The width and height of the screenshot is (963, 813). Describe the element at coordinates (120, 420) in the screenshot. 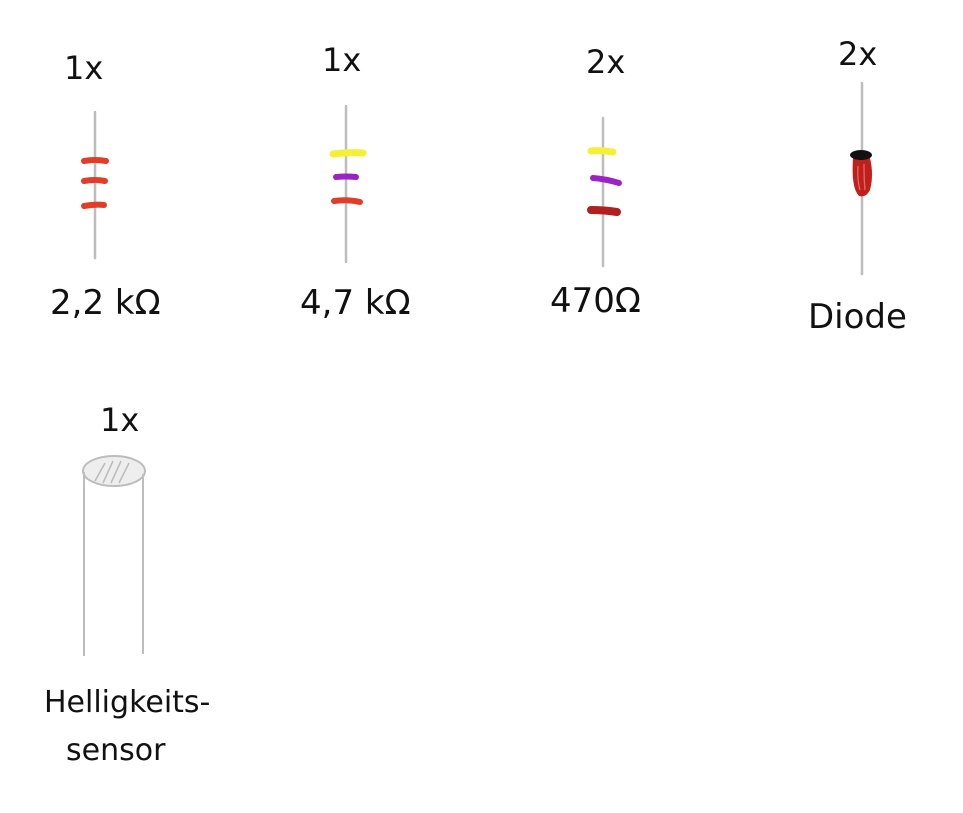

I see `quantity-label-light-sensor: 1x` at that location.